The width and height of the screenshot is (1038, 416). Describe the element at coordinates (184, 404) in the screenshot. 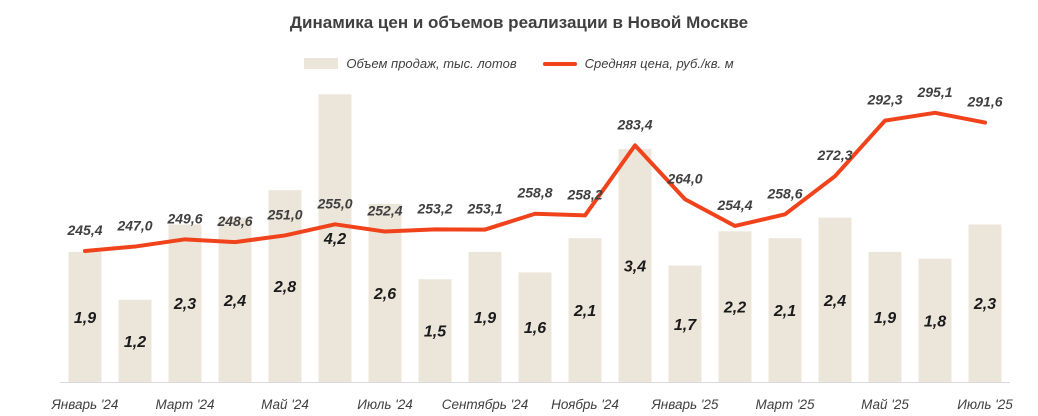

I see `x-tick-label: Март '24` at that location.